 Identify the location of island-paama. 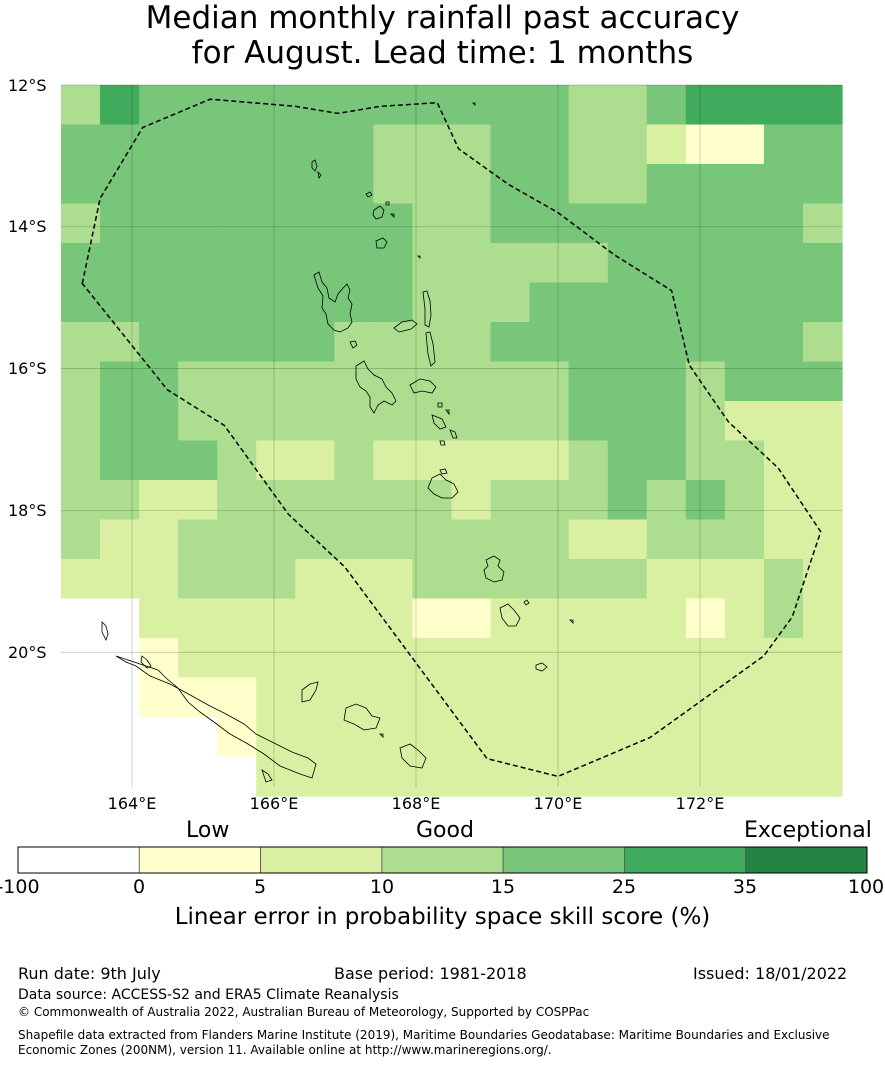
(440, 405).